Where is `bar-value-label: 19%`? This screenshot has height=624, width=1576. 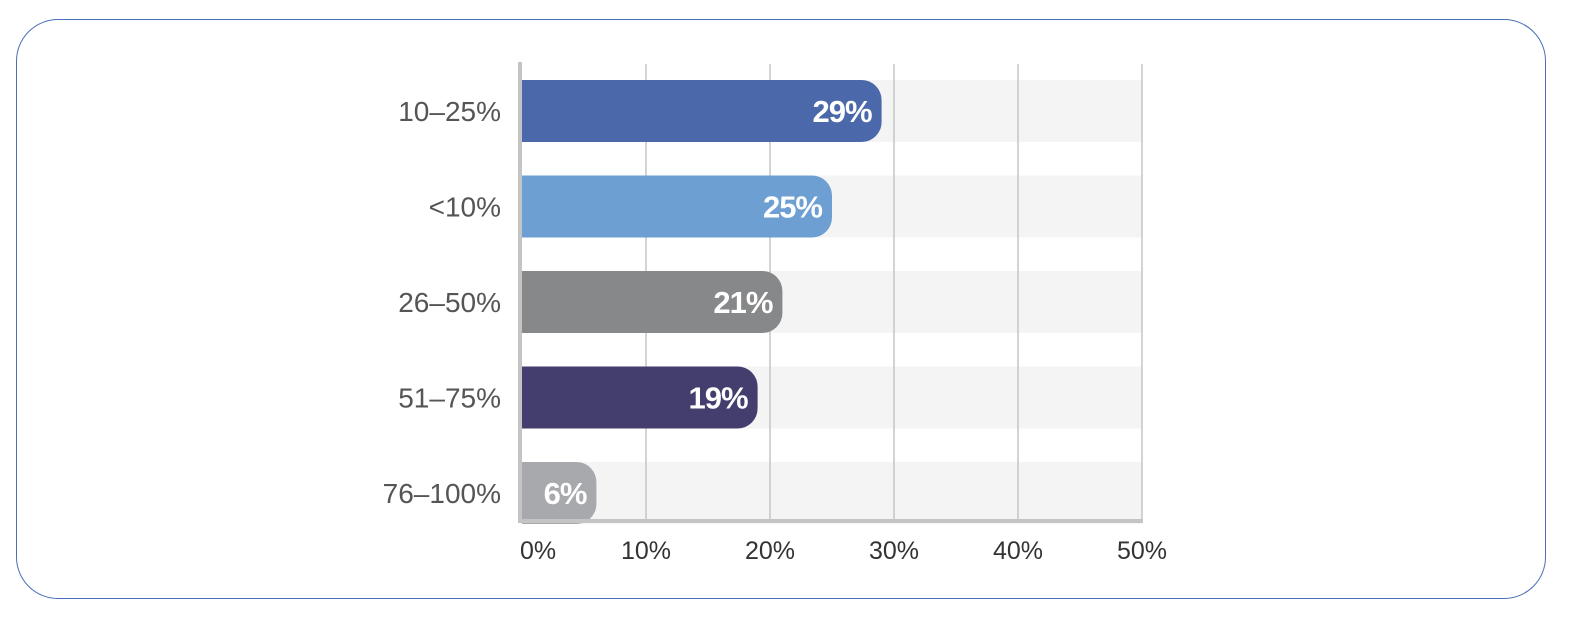
bar-value-label: 19% is located at coordinates (718, 398).